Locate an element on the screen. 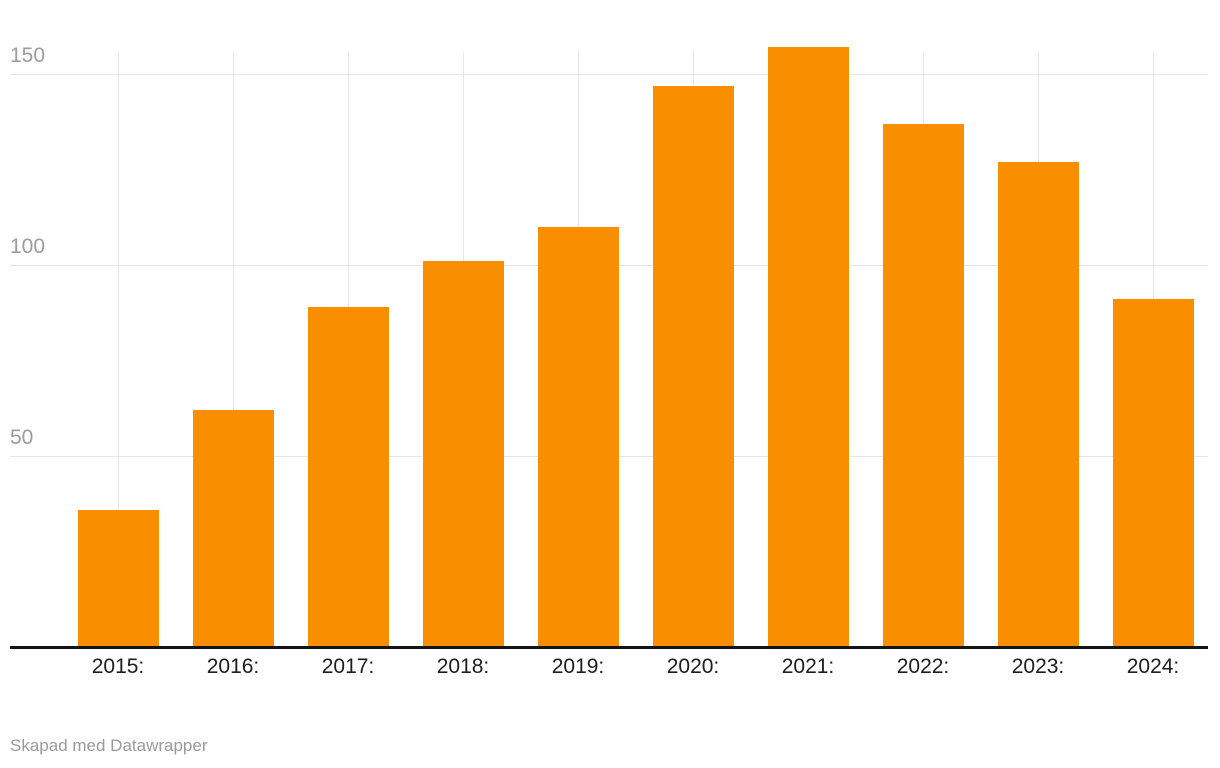  bar-2022 is located at coordinates (923, 385).